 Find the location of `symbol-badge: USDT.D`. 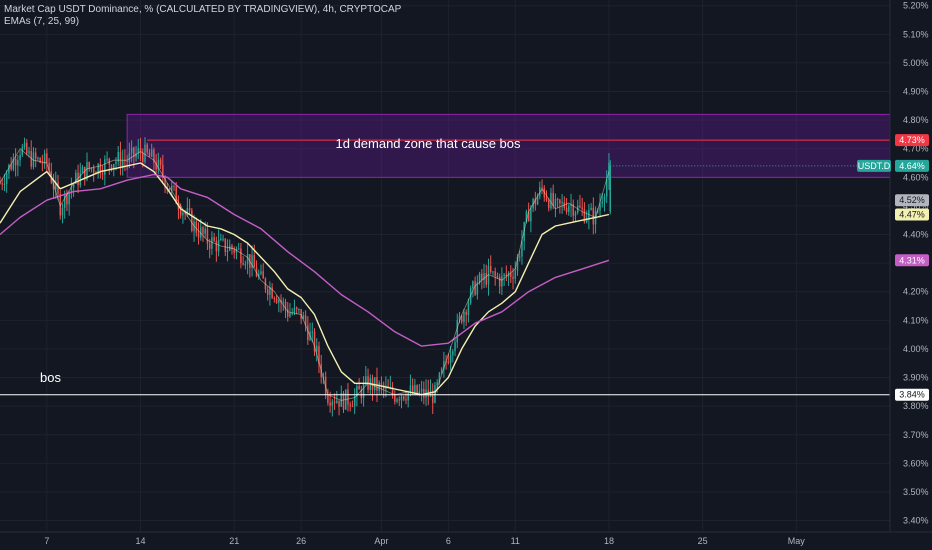

symbol-badge: USDT.D is located at coordinates (874, 166).